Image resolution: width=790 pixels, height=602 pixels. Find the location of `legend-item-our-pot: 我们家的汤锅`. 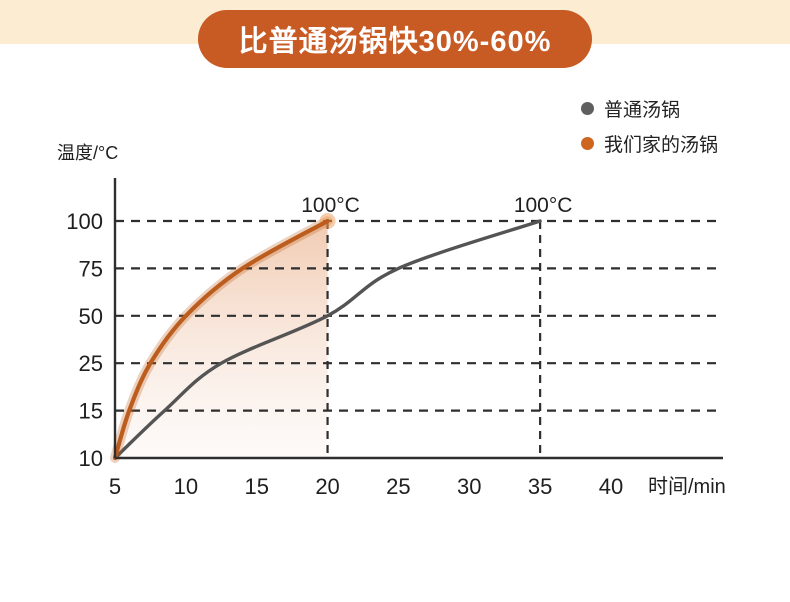

legend-item-our-pot: 我们家的汤锅 is located at coordinates (649, 143).